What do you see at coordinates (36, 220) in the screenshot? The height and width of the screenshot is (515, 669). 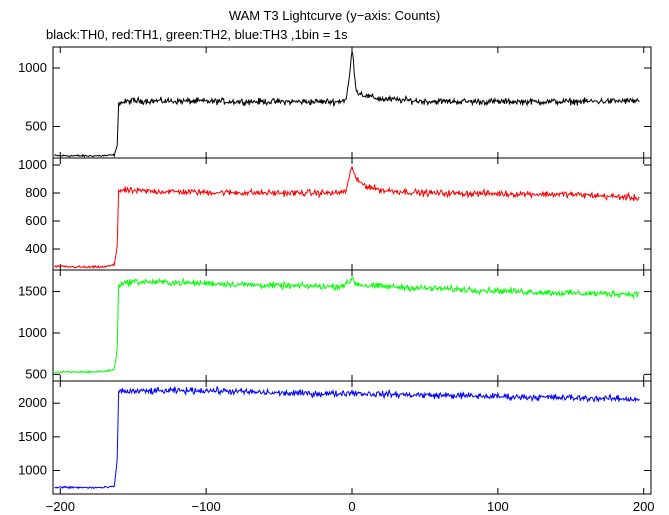 I see `y-tick-label: 600` at bounding box center [36, 220].